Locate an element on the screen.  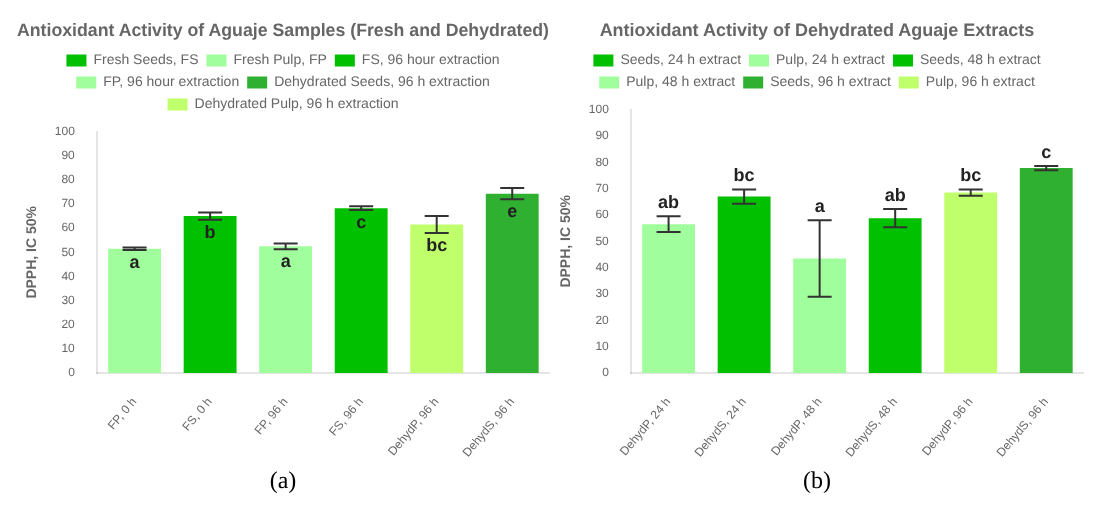
chart-title: Antioxidant Activity of Aguaje Samples (Fresh and Dehydrated) is located at coordinates (283, 29).